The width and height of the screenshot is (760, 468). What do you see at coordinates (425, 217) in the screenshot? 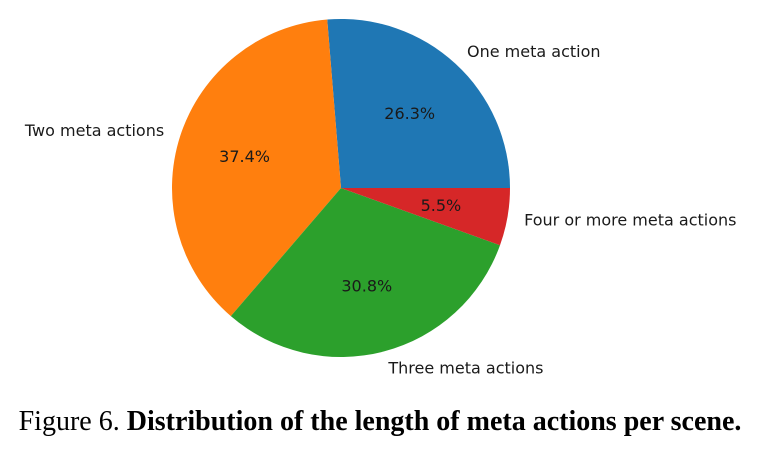
I see `pie-slice-four-or-more-meta-actions` at bounding box center [425, 217].